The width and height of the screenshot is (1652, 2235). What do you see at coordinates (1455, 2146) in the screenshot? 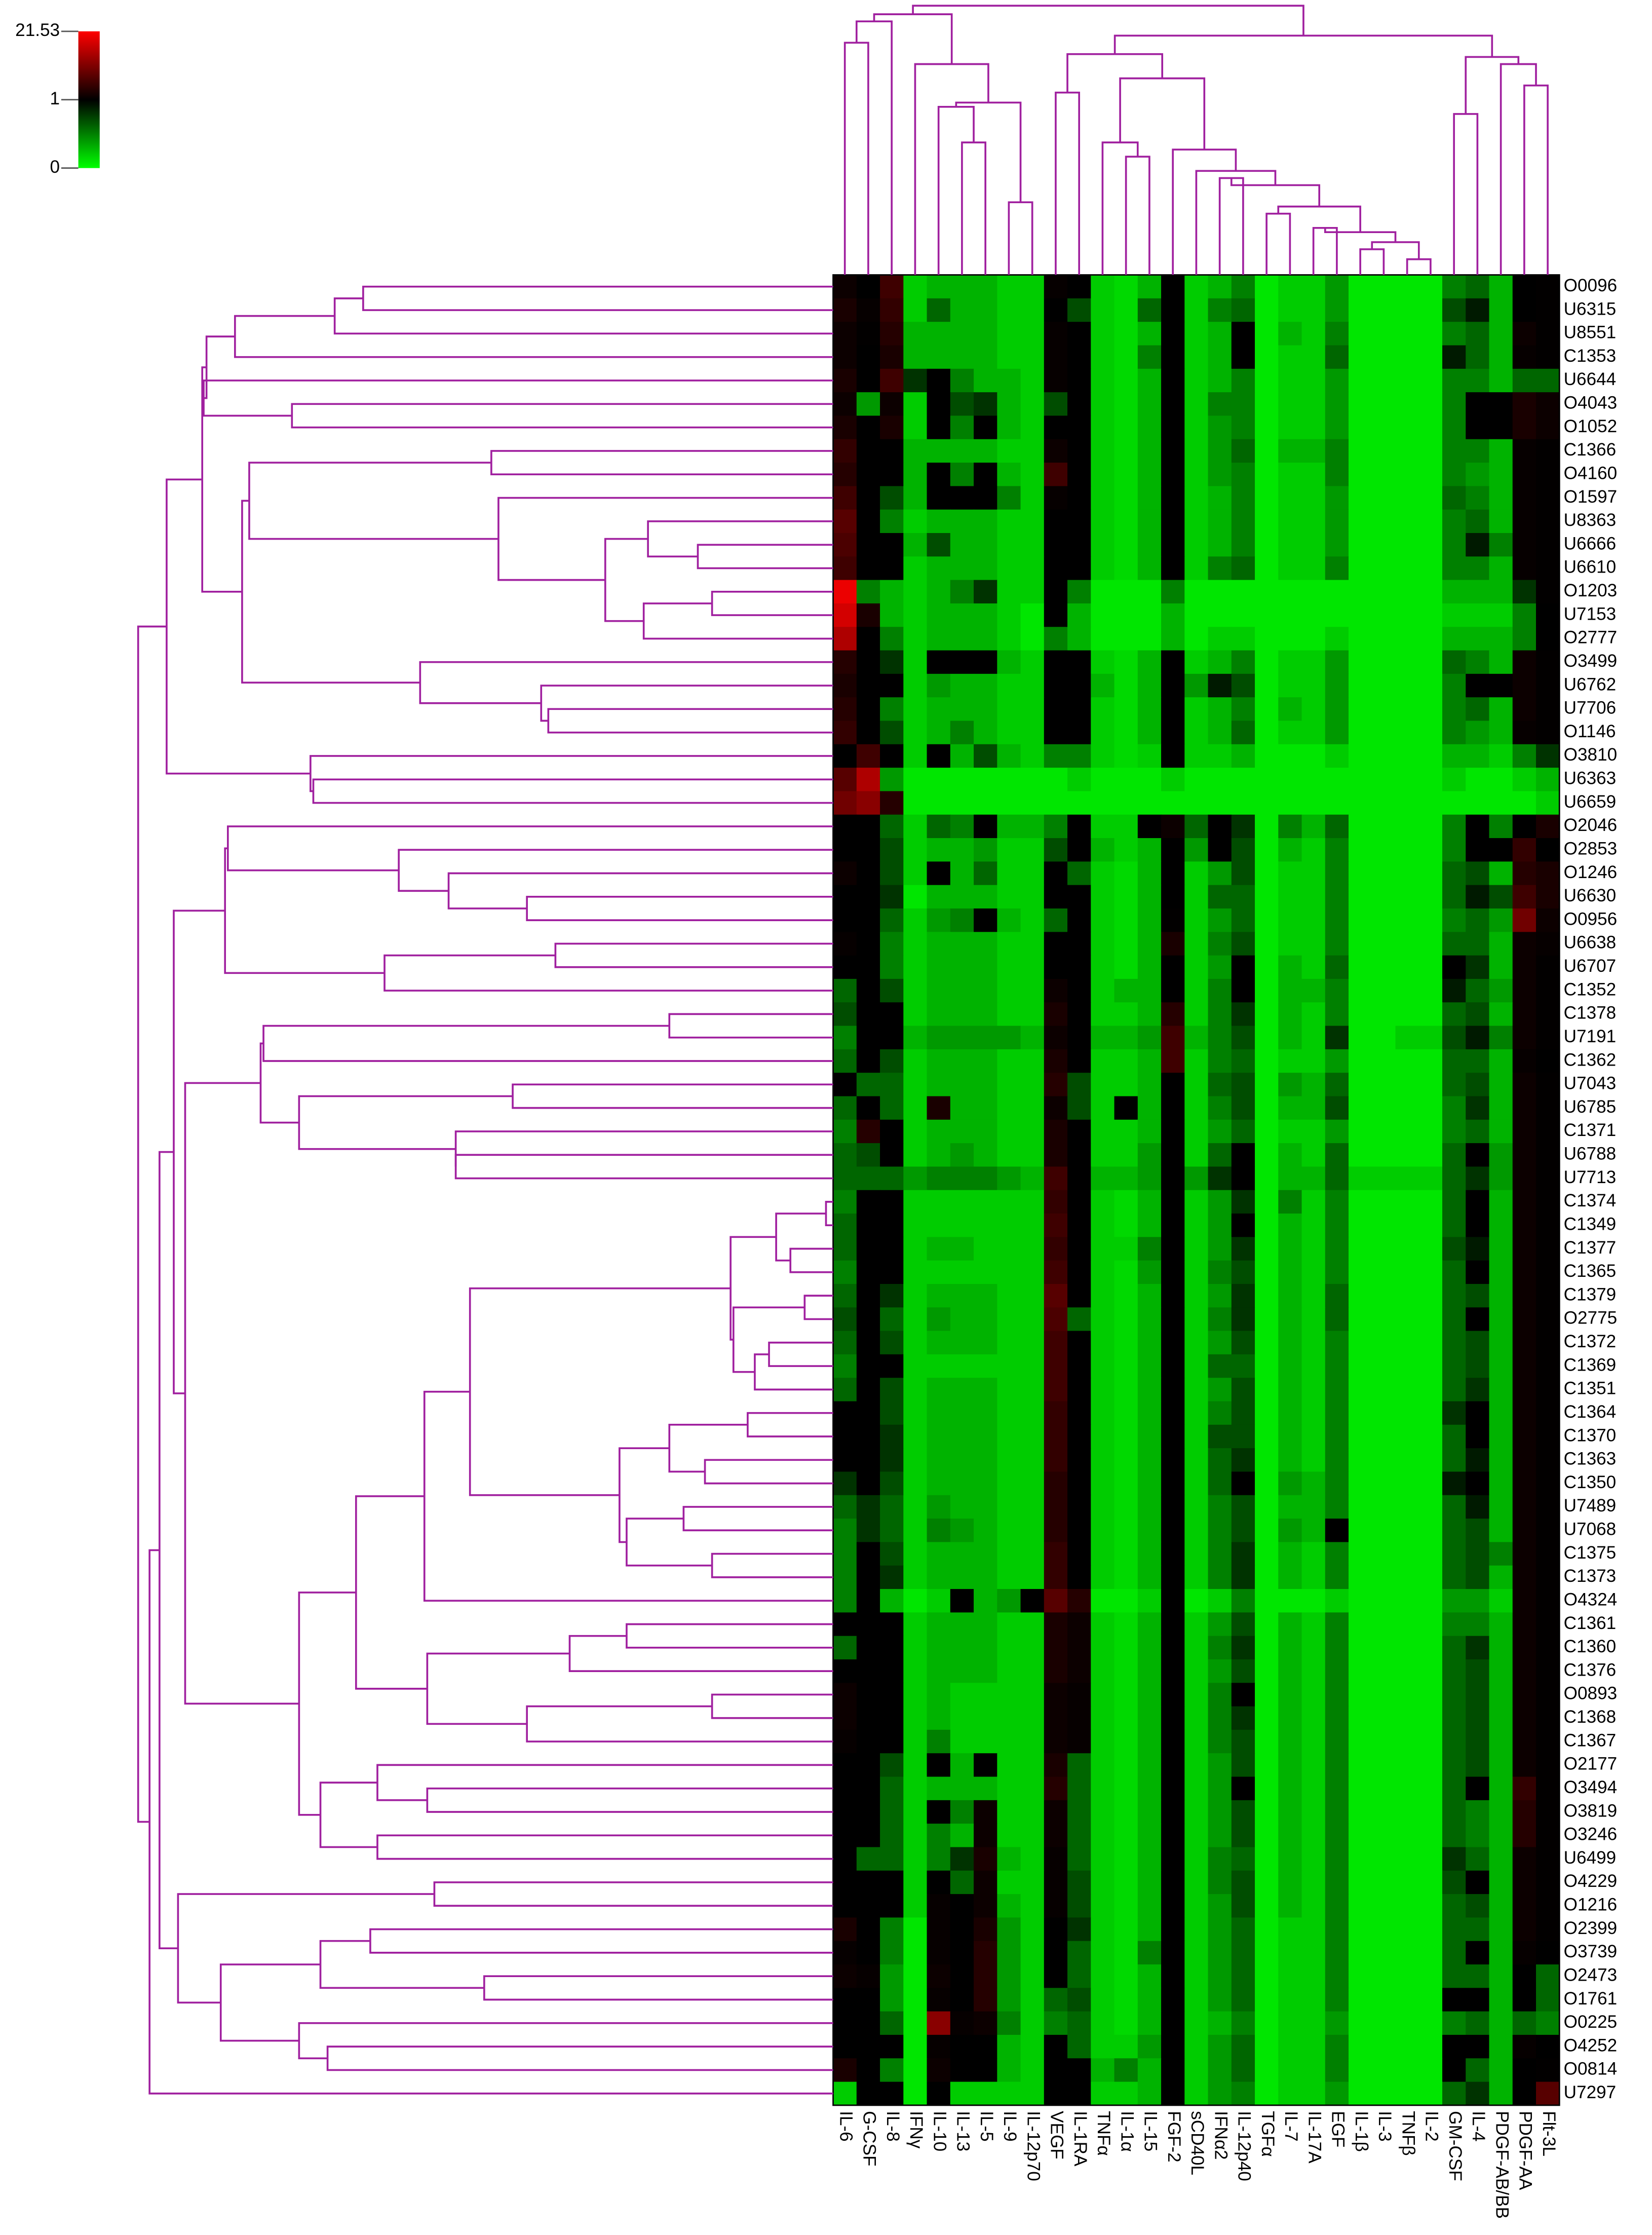
I see `column-label: GM-CSF` at bounding box center [1455, 2146].